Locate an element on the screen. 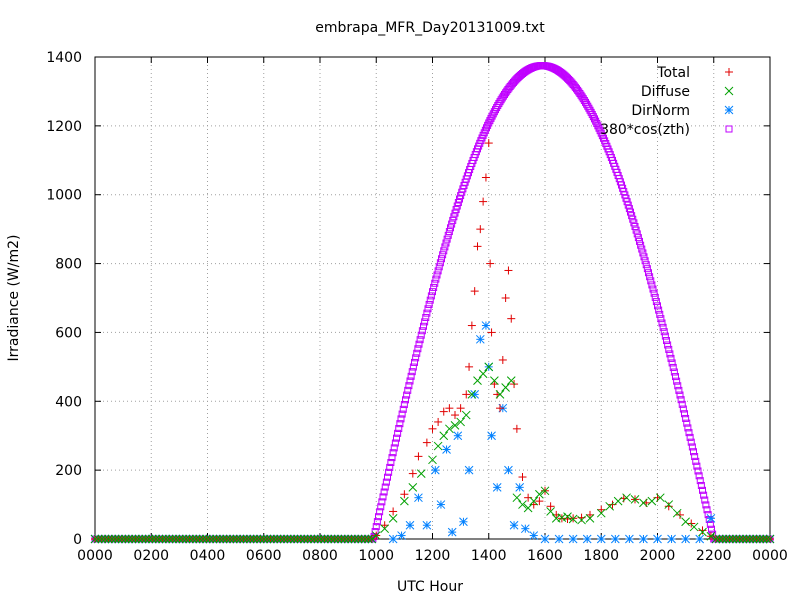  x-tick-label: 2200 is located at coordinates (714, 556).